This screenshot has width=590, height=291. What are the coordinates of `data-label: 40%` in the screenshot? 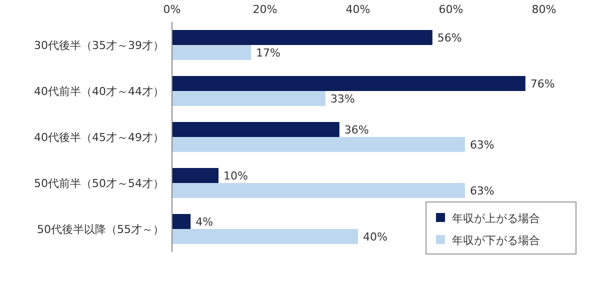 It's located at (375, 237).